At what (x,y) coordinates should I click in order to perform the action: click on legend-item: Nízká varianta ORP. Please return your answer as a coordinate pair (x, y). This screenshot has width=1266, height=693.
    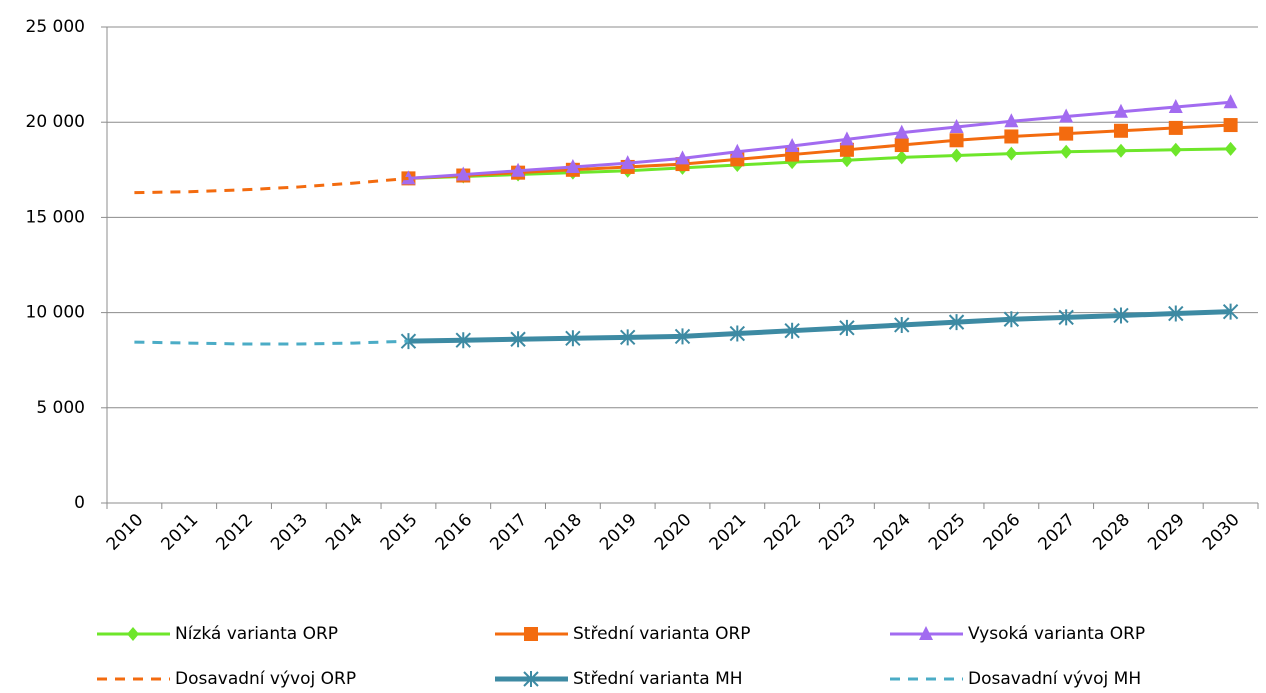
    Looking at the image, I should click on (217, 634).